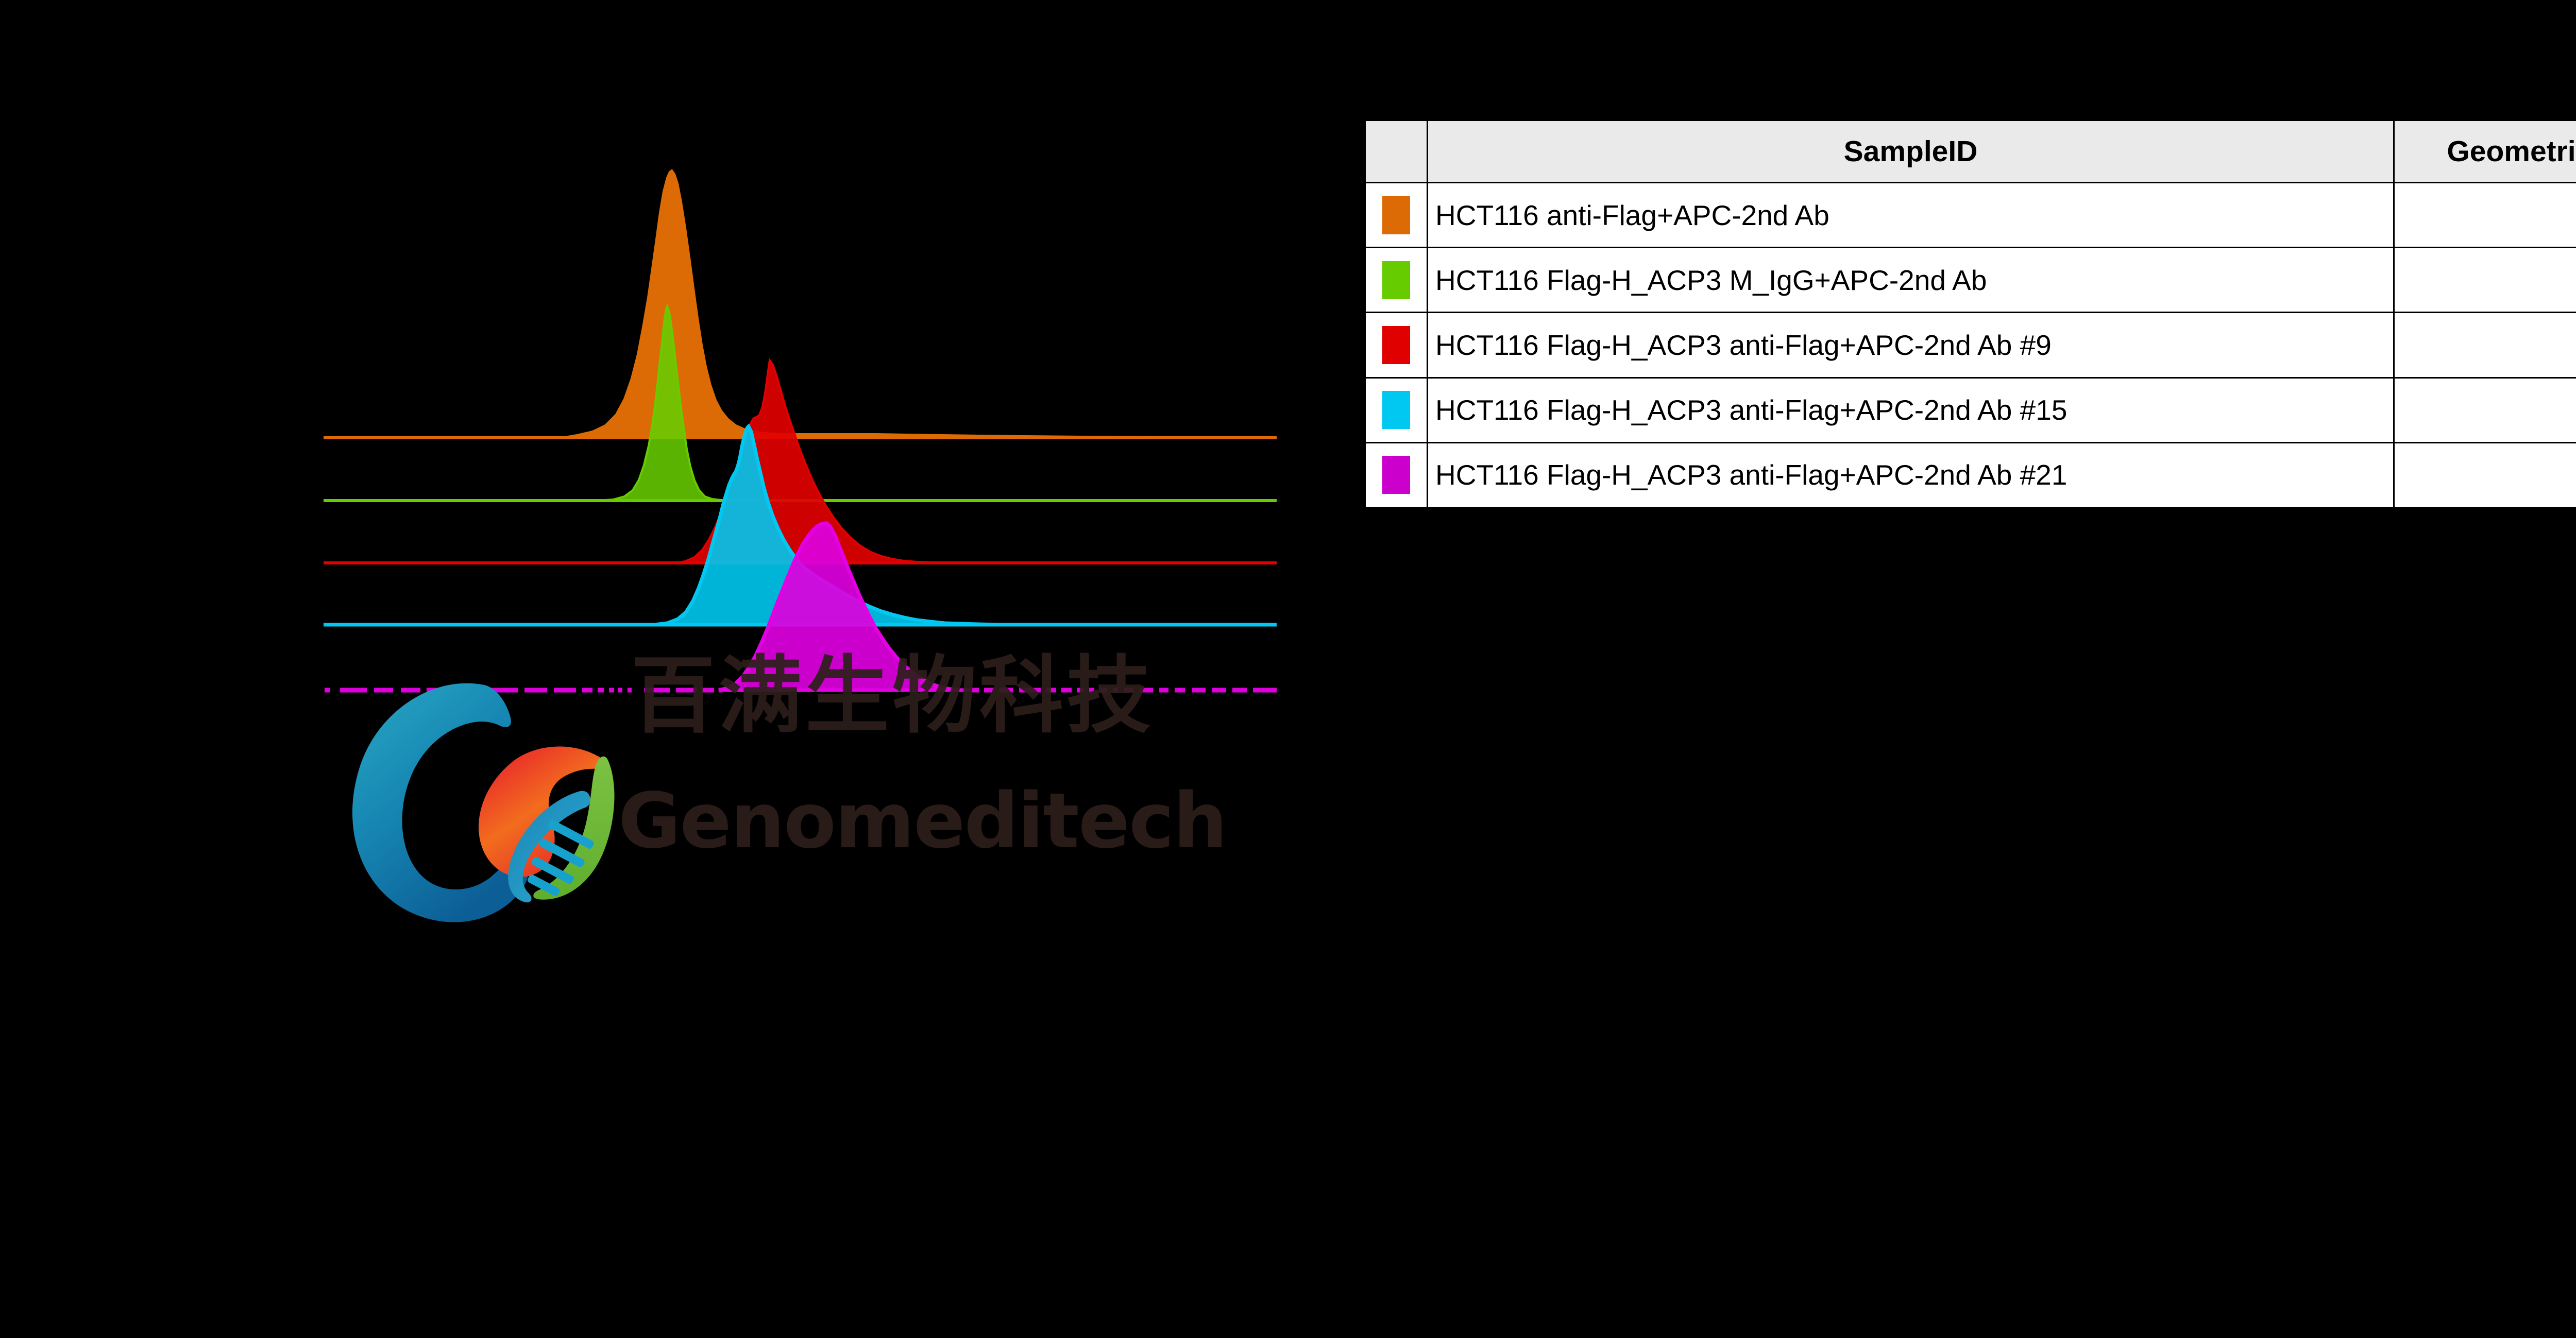 The image size is (2576, 1338). Describe the element at coordinates (845, 606) in the screenshot. I see `histogram-area-magenta` at that location.